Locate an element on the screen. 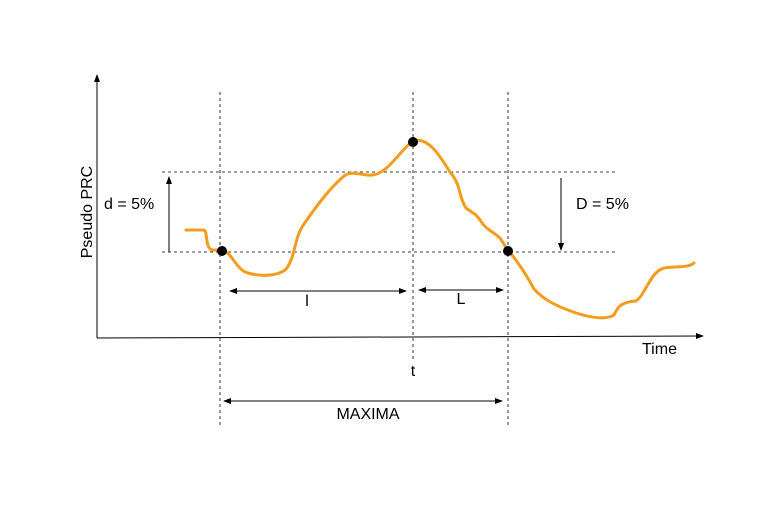 This screenshot has width=783, height=508. y-axis-label: Pseudo PRC is located at coordinates (87, 212).